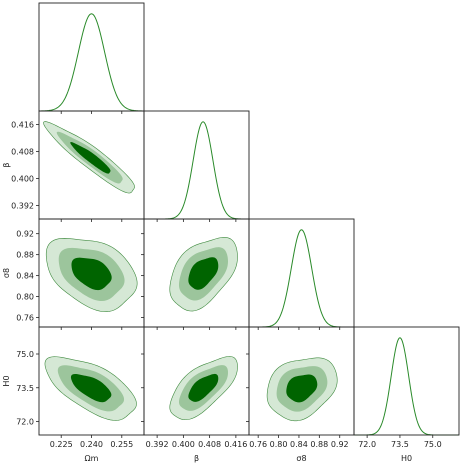 The image size is (463, 464). What do you see at coordinates (299, 444) in the screenshot?
I see `x-tick-label-sigma_8: 0.84` at bounding box center [299, 444].